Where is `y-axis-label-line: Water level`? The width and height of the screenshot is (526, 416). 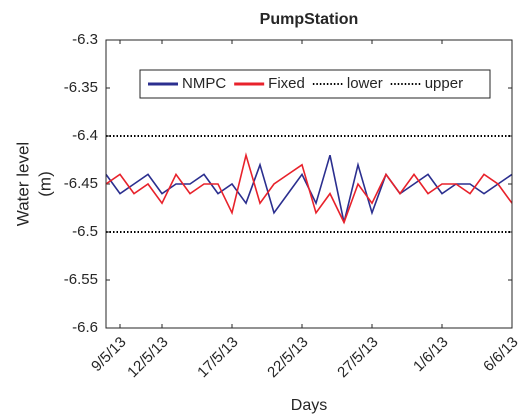 y-axis-label-line: Water level is located at coordinates (22, 184).